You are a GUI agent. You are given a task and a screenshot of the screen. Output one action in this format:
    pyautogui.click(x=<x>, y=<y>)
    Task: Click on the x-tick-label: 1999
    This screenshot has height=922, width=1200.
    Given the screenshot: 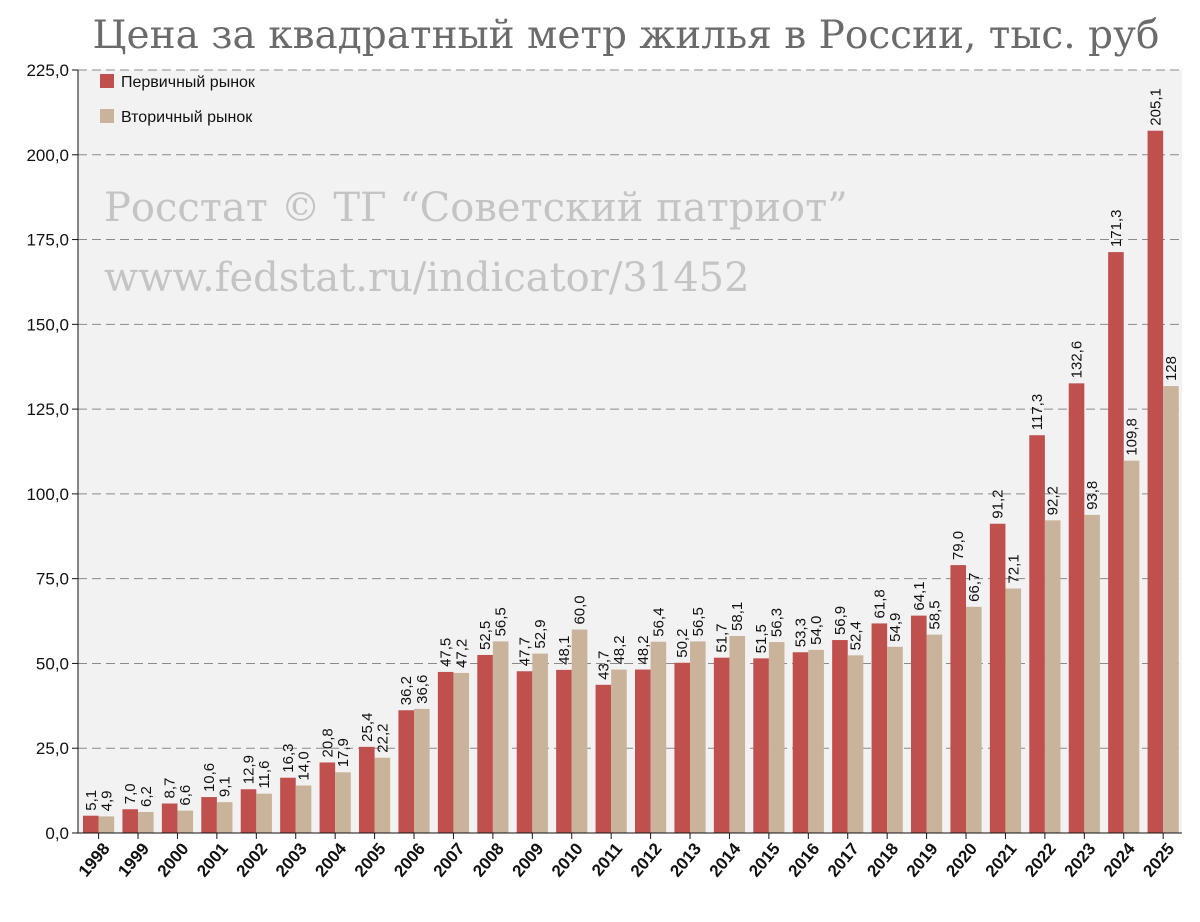 What is the action you would take?
    pyautogui.click(x=133, y=859)
    